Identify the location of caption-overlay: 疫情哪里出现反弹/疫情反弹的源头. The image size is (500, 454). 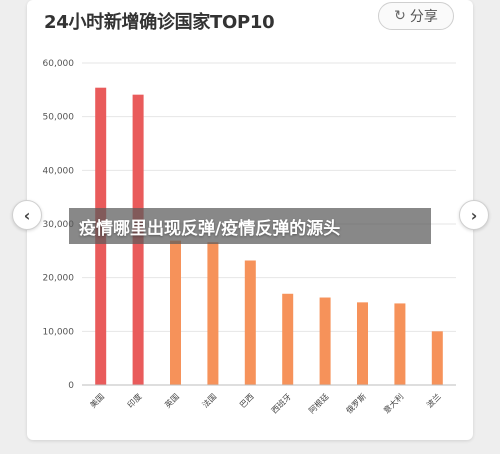
(250, 226).